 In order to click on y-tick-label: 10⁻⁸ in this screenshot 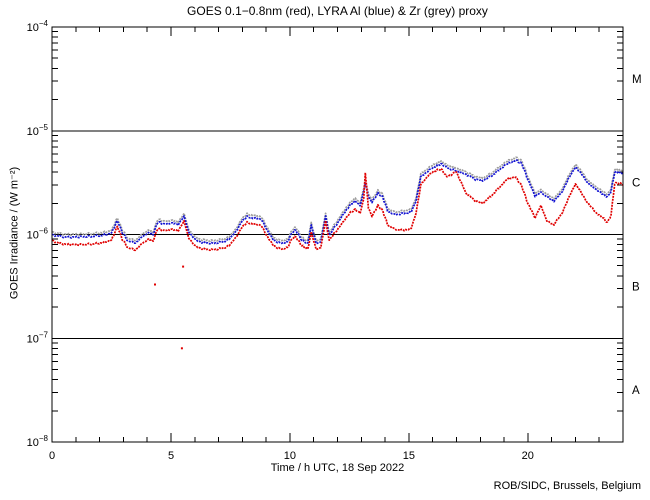, I will do `click(38, 441)`.